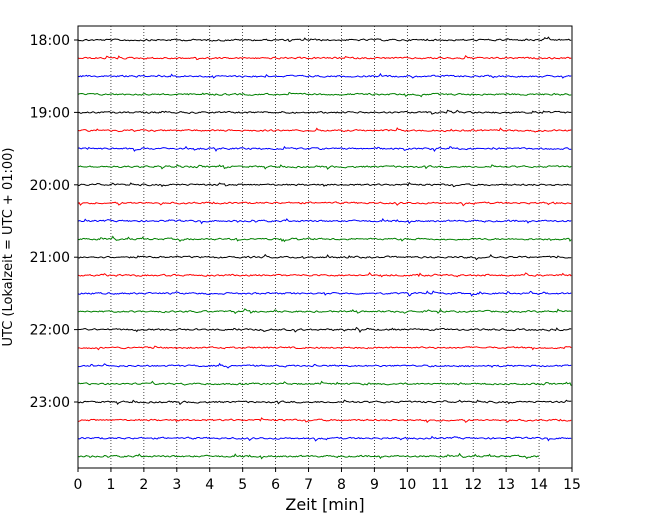 The width and height of the screenshot is (650, 520). What do you see at coordinates (324, 130) in the screenshot?
I see `trace-19:15` at bounding box center [324, 130].